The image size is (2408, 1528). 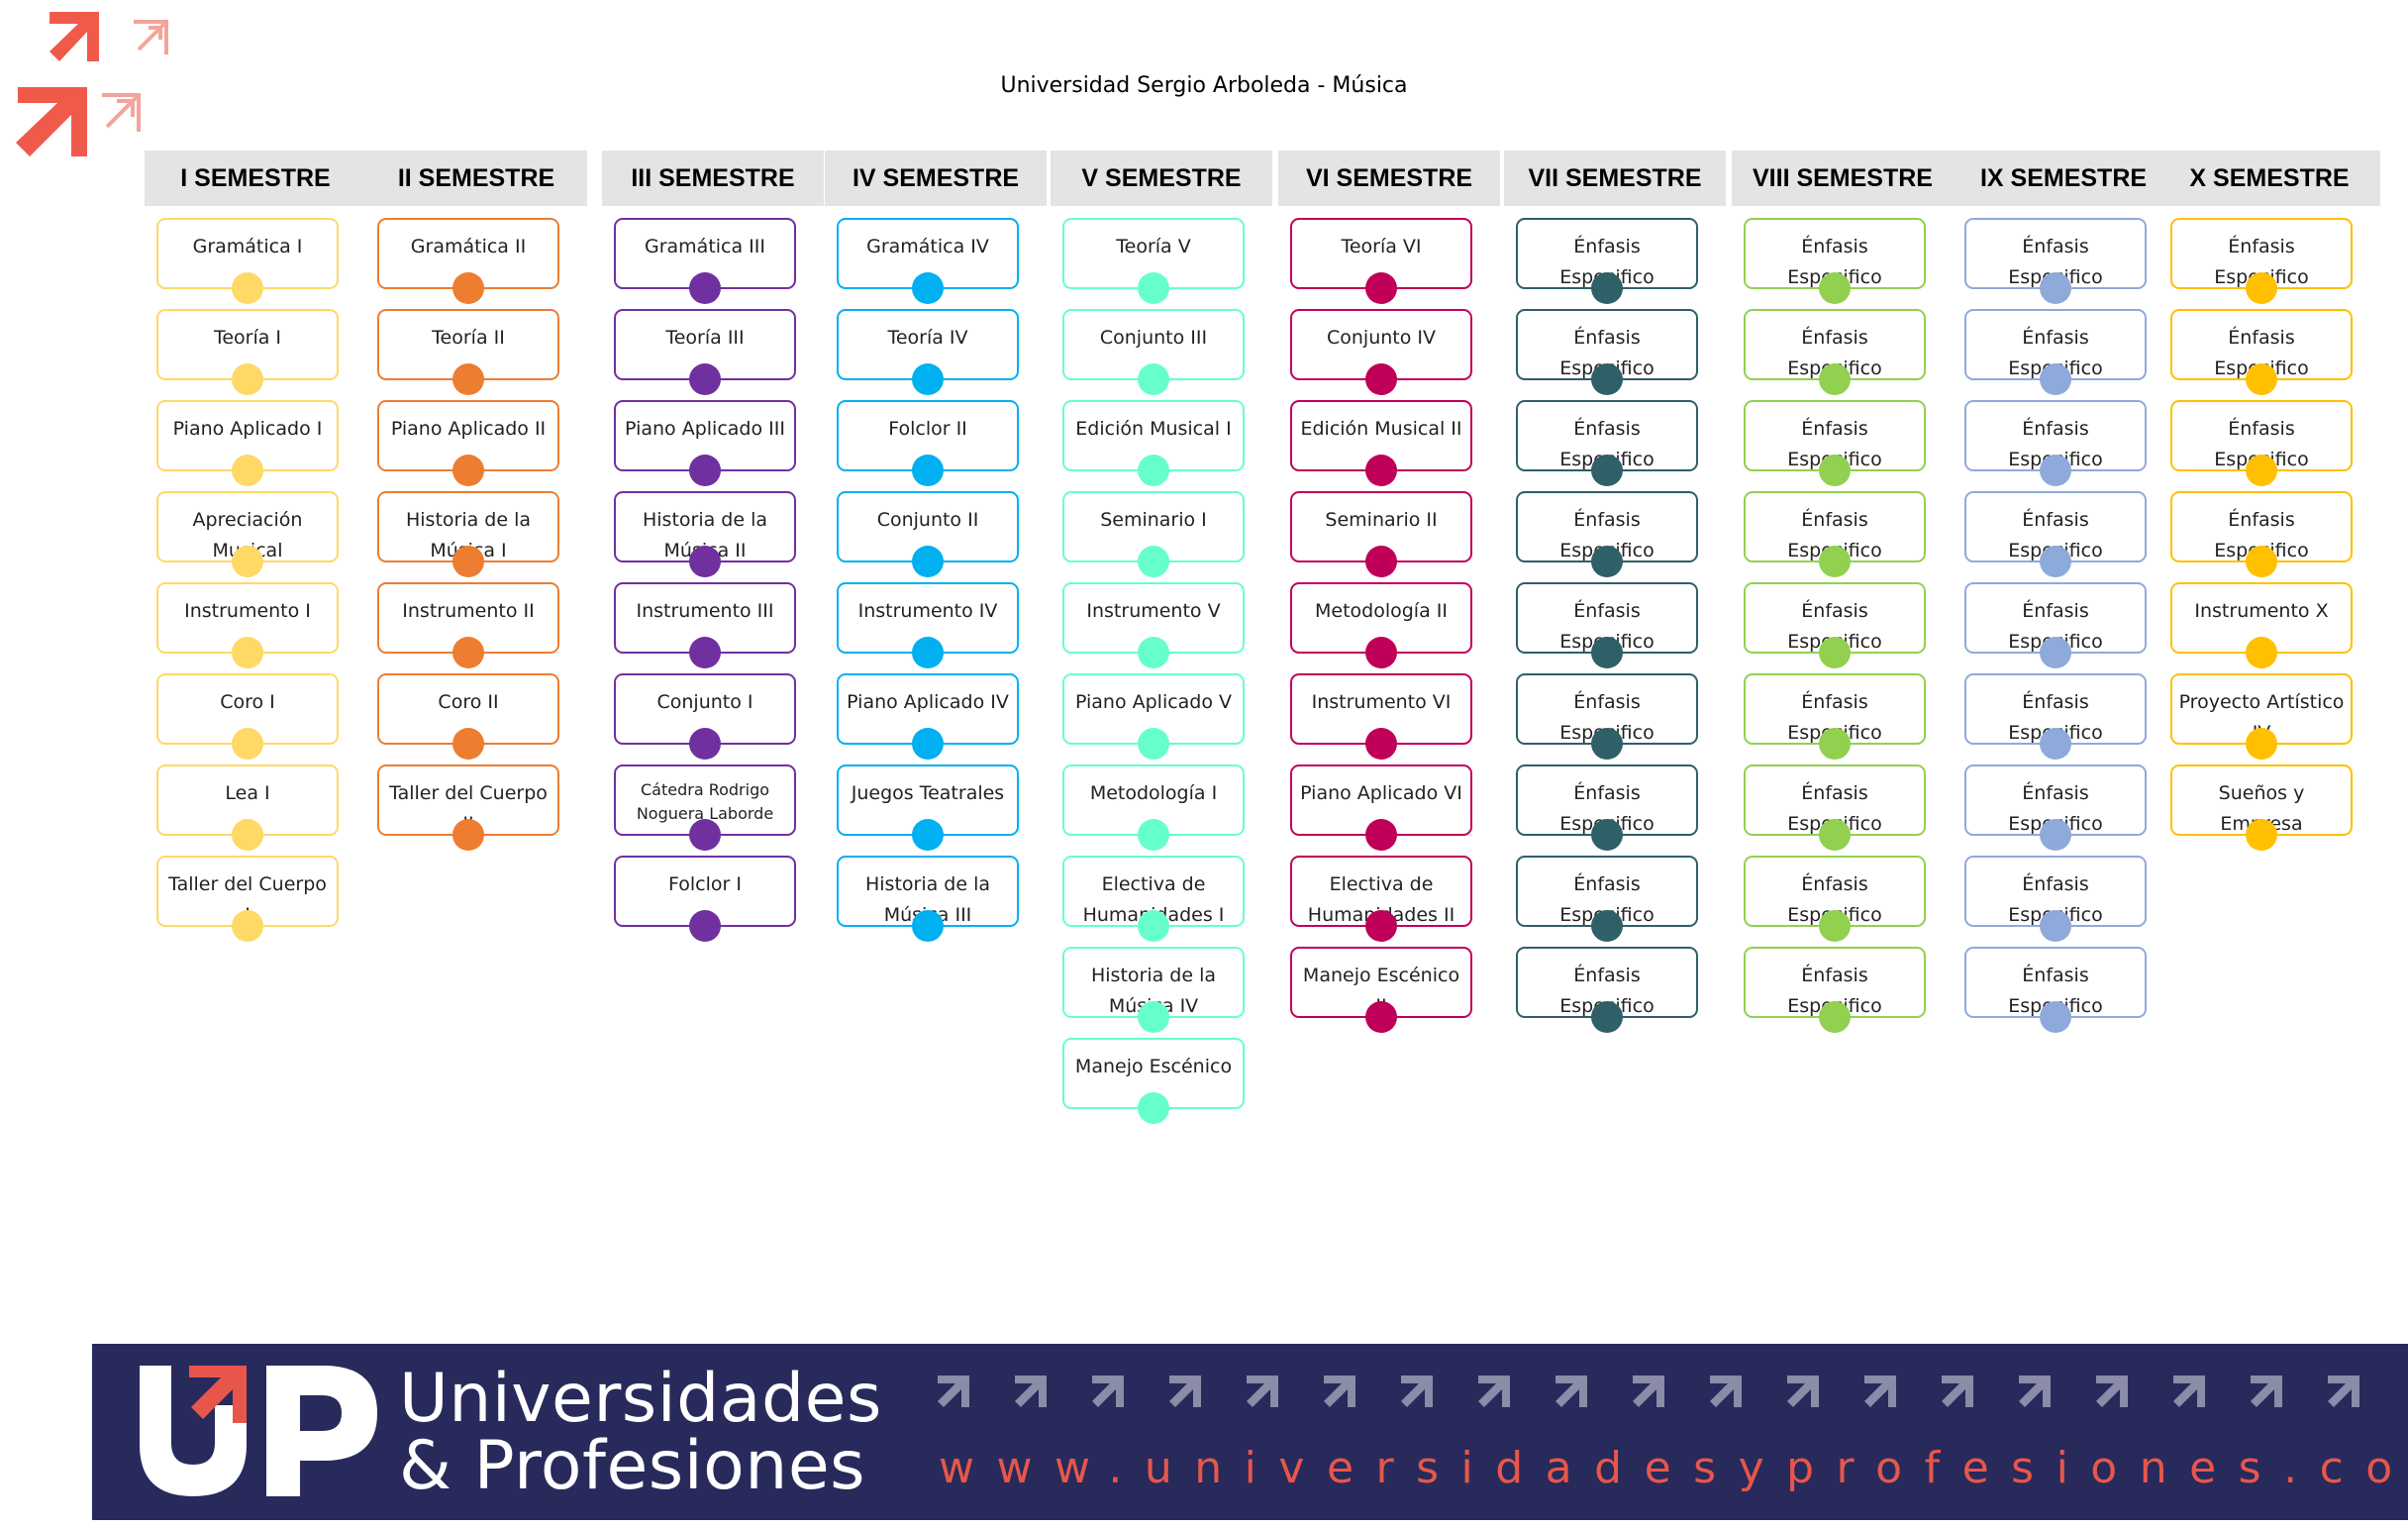 What do you see at coordinates (468, 702) in the screenshot?
I see `course-label: Coro II` at bounding box center [468, 702].